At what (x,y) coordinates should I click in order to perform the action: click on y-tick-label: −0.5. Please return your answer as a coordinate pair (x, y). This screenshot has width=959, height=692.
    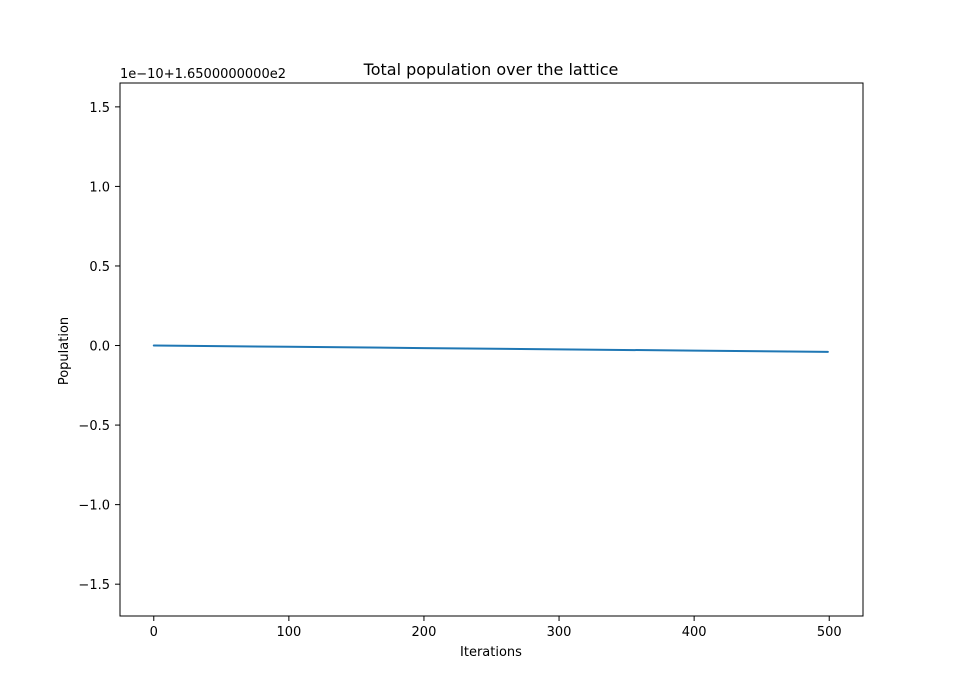
    Looking at the image, I should click on (94, 426).